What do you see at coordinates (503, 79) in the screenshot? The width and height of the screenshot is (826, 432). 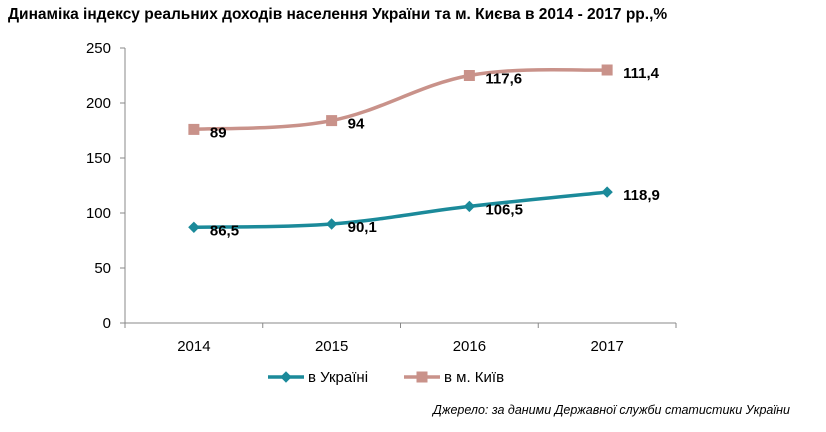 I see `data-label-kyiv: 117,6` at bounding box center [503, 79].